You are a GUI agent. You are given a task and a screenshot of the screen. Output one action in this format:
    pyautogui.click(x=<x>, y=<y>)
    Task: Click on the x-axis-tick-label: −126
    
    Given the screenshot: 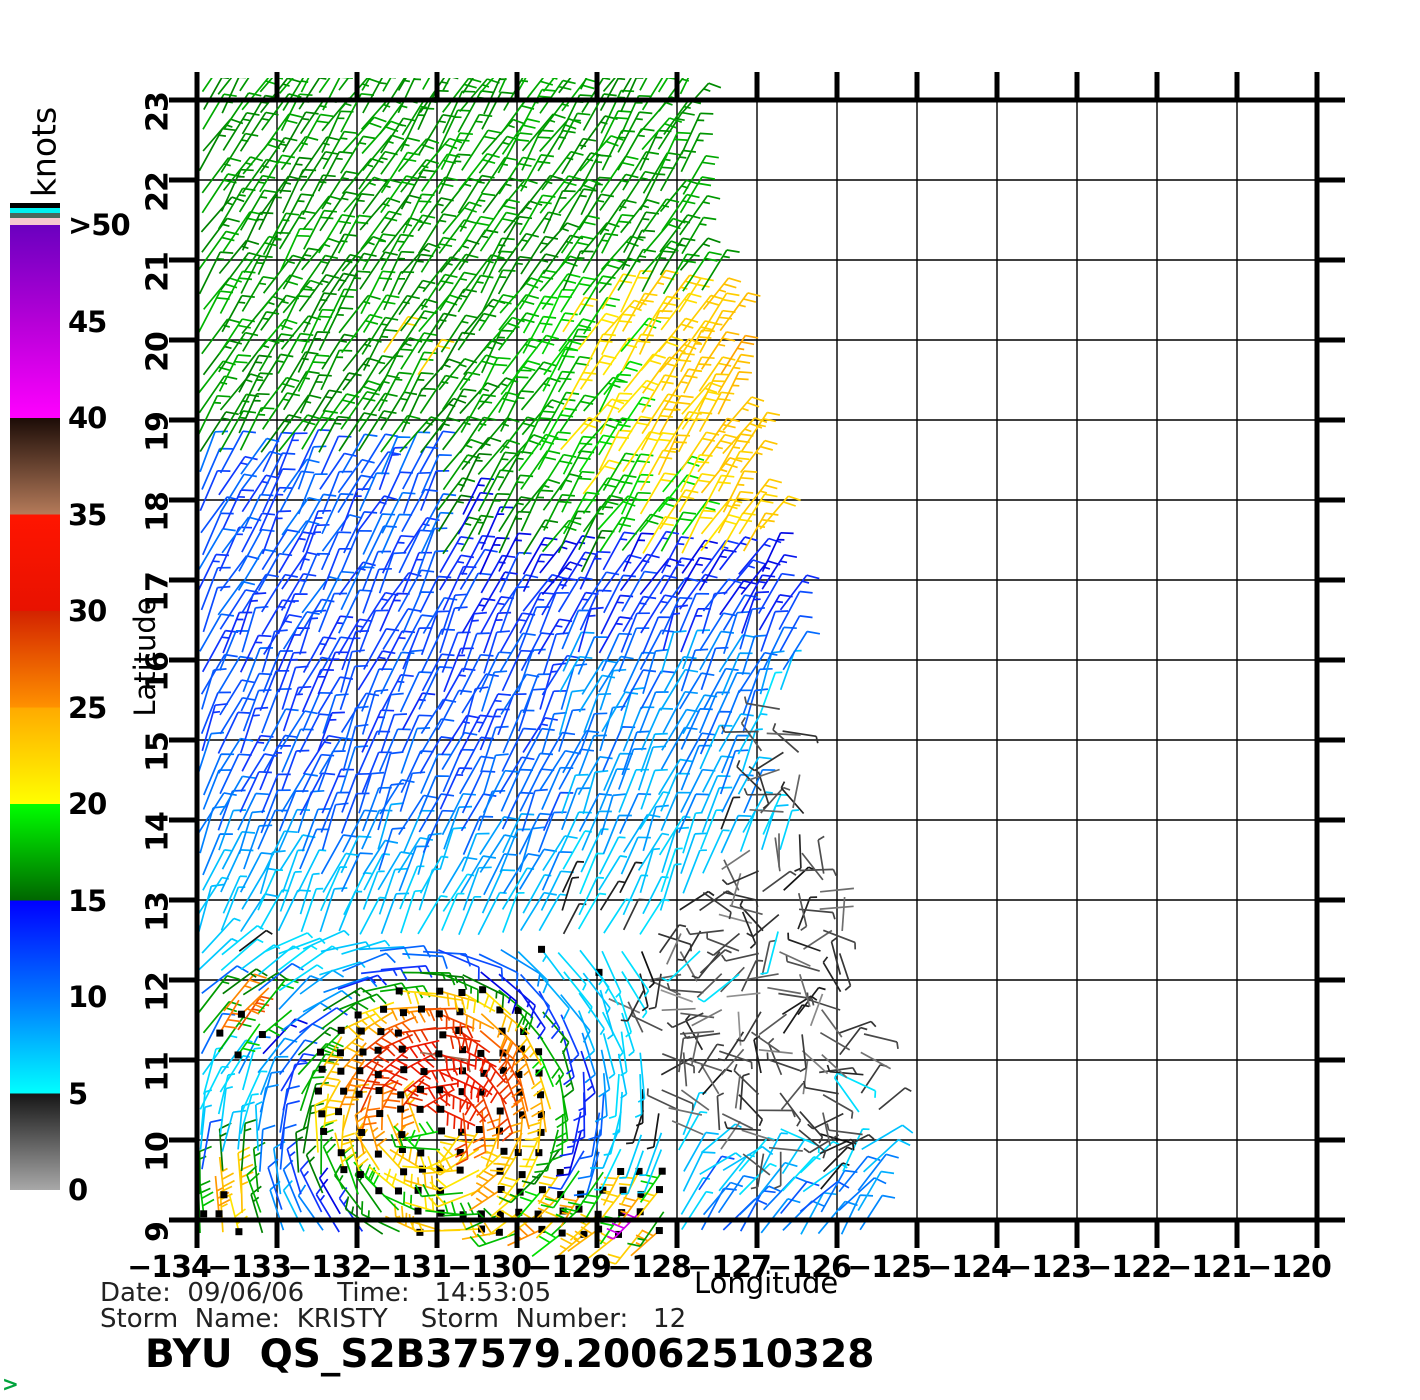 What is the action you would take?
    pyautogui.click(x=809, y=1267)
    